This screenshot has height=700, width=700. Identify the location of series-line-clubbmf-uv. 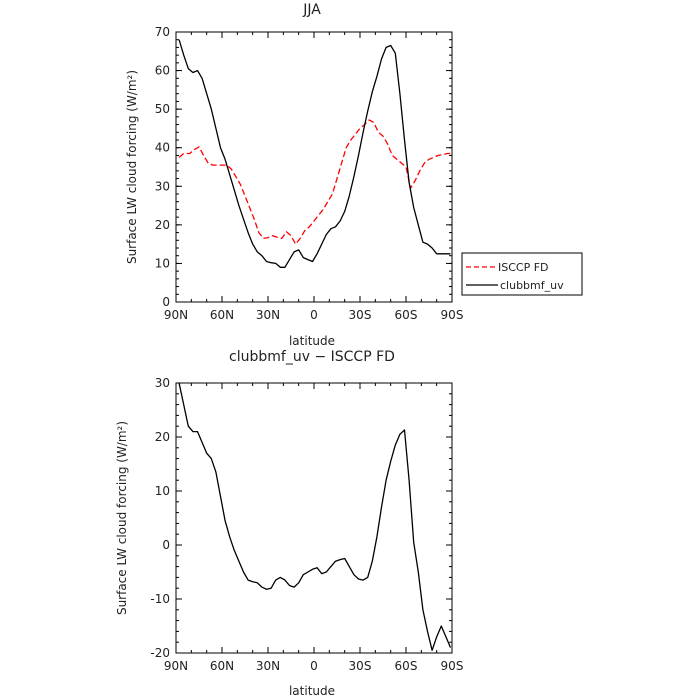
(314, 153).